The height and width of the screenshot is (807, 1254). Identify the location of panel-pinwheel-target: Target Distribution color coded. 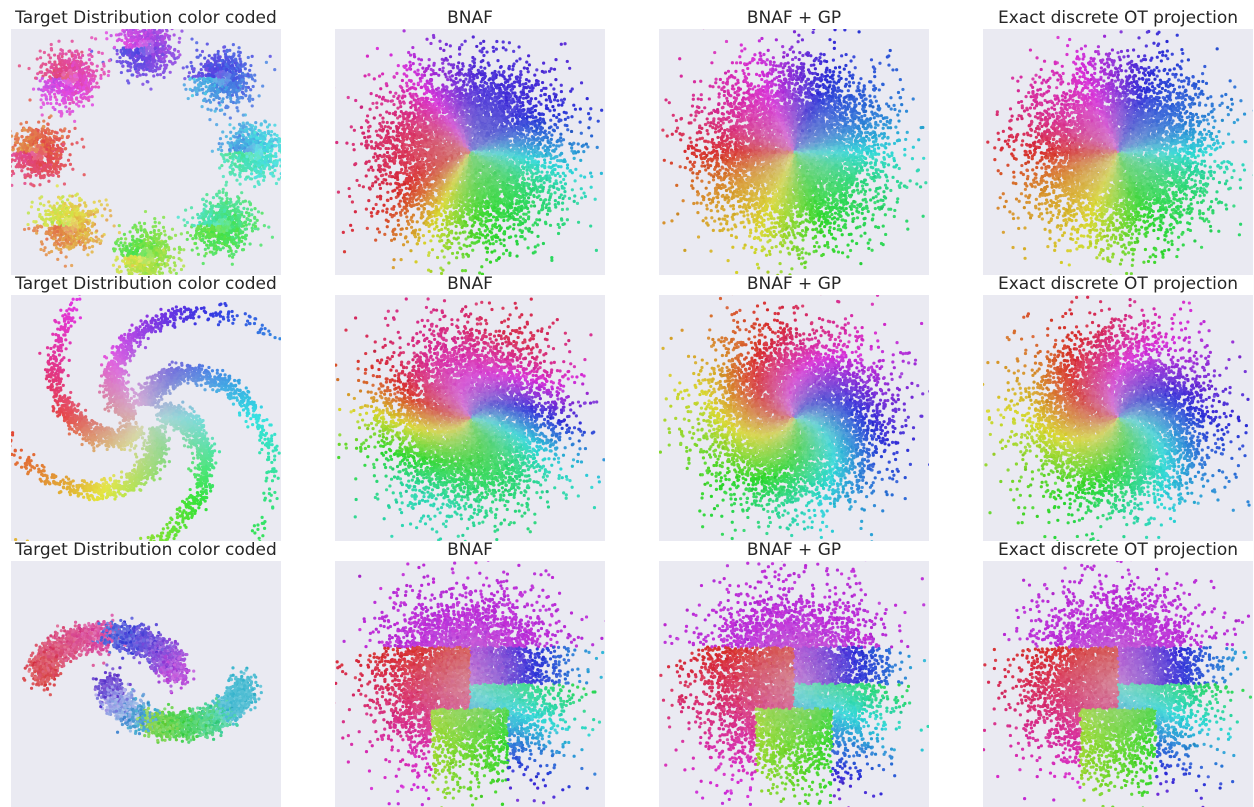
(146, 407).